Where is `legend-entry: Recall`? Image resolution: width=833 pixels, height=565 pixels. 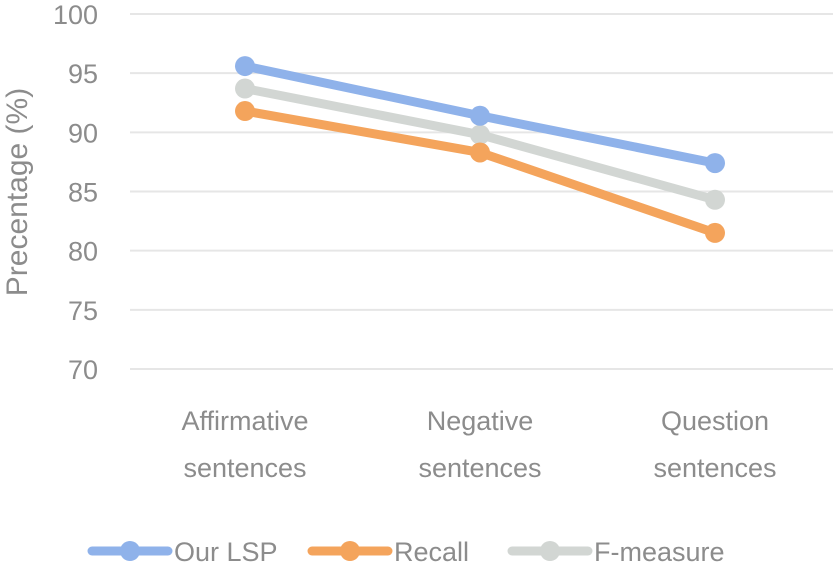
legend-entry: Recall is located at coordinates (388, 551).